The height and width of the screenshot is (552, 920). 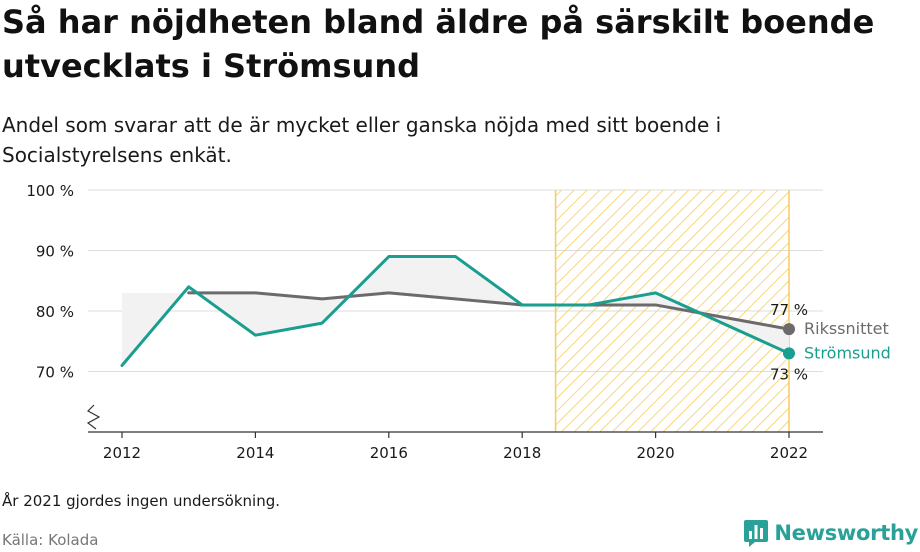 What do you see at coordinates (789, 453) in the screenshot?
I see `x-tick-label: 2022` at bounding box center [789, 453].